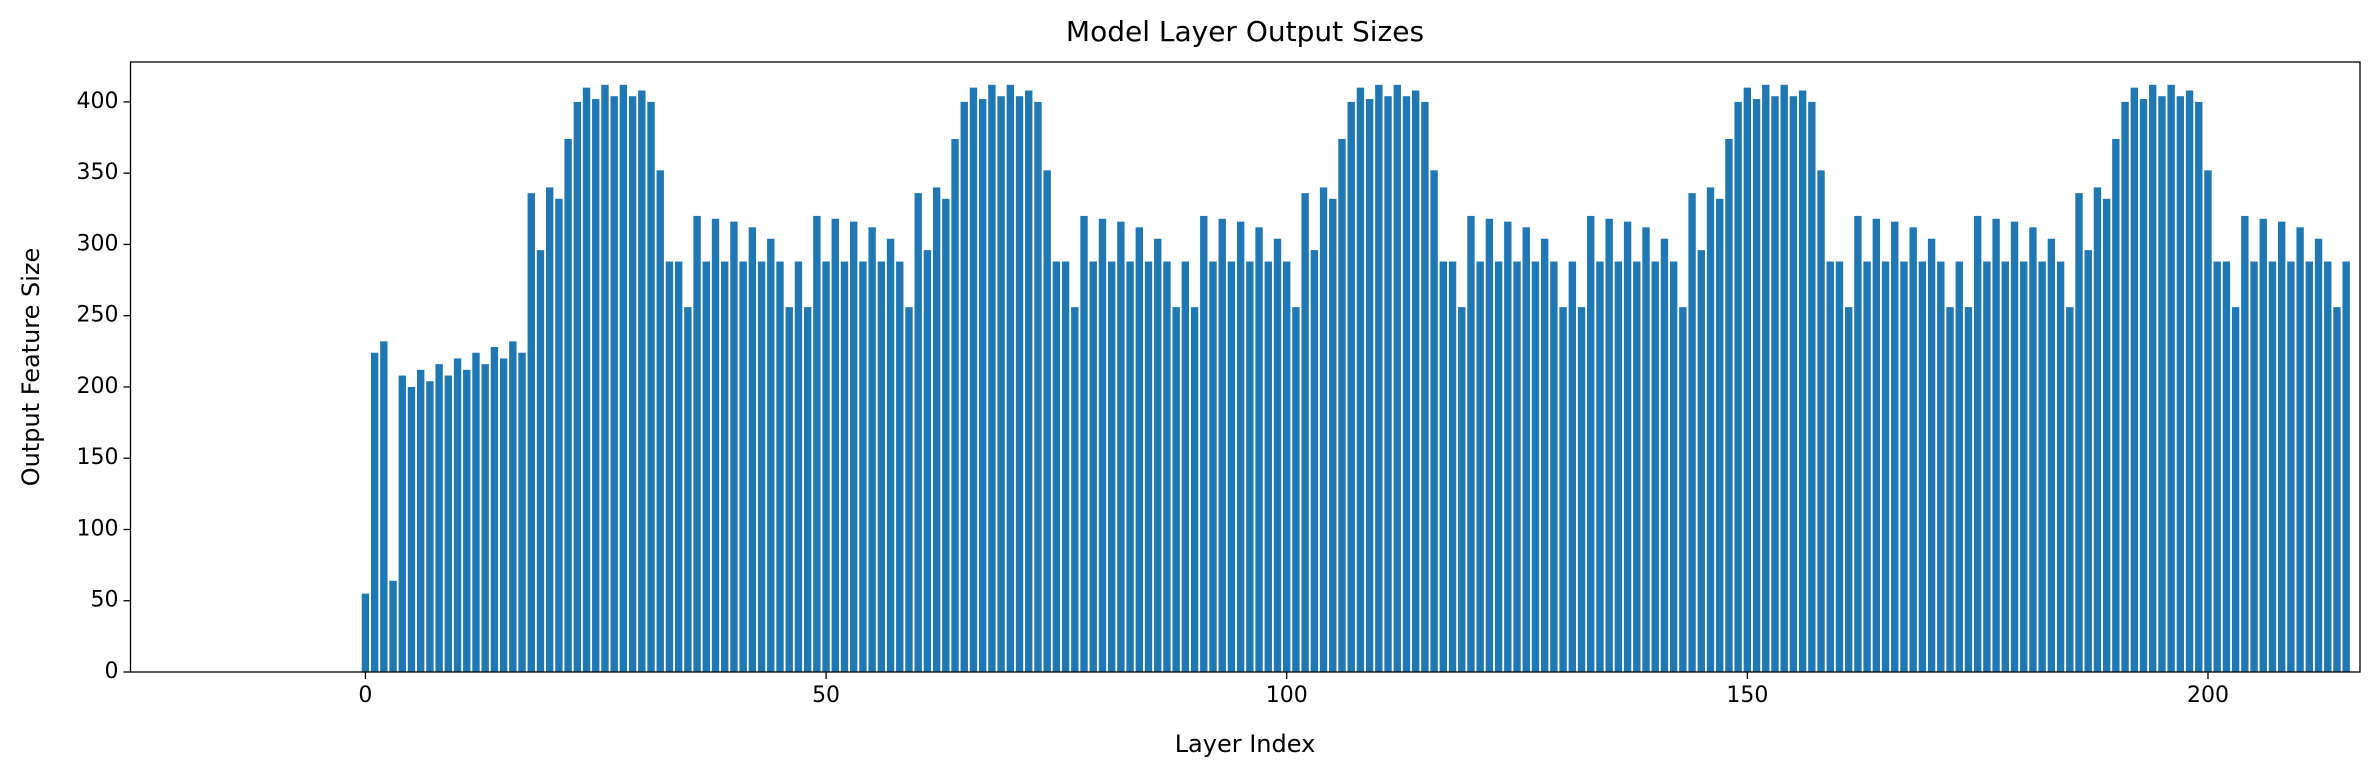 This screenshot has height=778, width=2380. What do you see at coordinates (98, 528) in the screenshot?
I see `y-tick-label: 100` at bounding box center [98, 528].